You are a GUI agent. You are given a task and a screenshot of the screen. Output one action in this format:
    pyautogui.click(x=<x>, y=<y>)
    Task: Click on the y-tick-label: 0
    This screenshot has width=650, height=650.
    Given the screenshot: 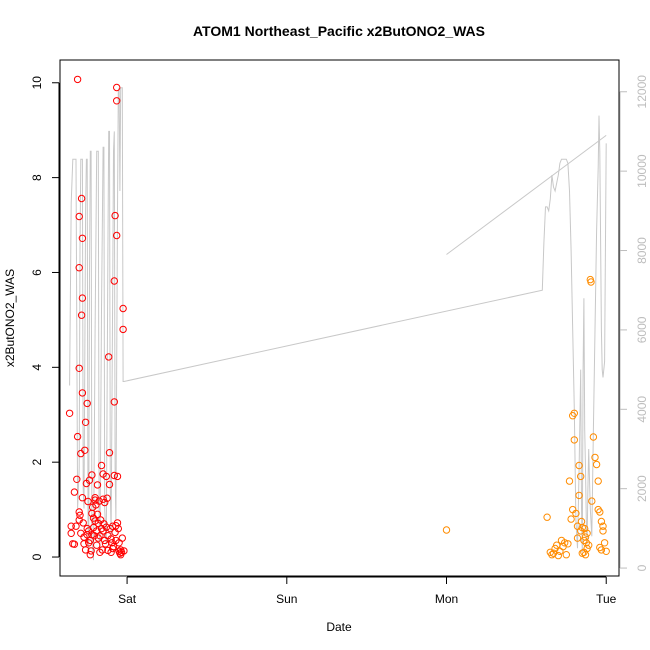 What is the action you would take?
    pyautogui.click(x=37, y=556)
    